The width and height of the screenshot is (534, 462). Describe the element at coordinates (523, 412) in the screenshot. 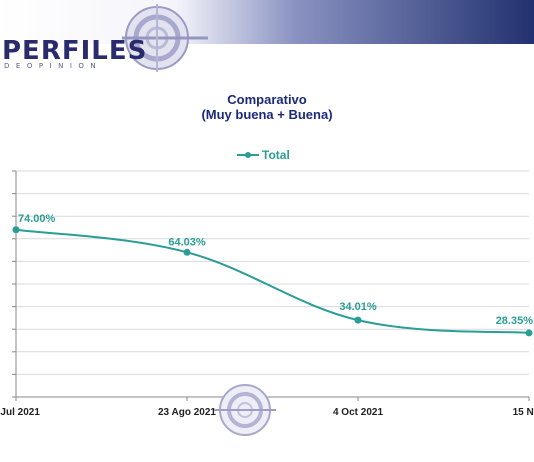

I see `x-tick-label: 15 Nov` at that location.